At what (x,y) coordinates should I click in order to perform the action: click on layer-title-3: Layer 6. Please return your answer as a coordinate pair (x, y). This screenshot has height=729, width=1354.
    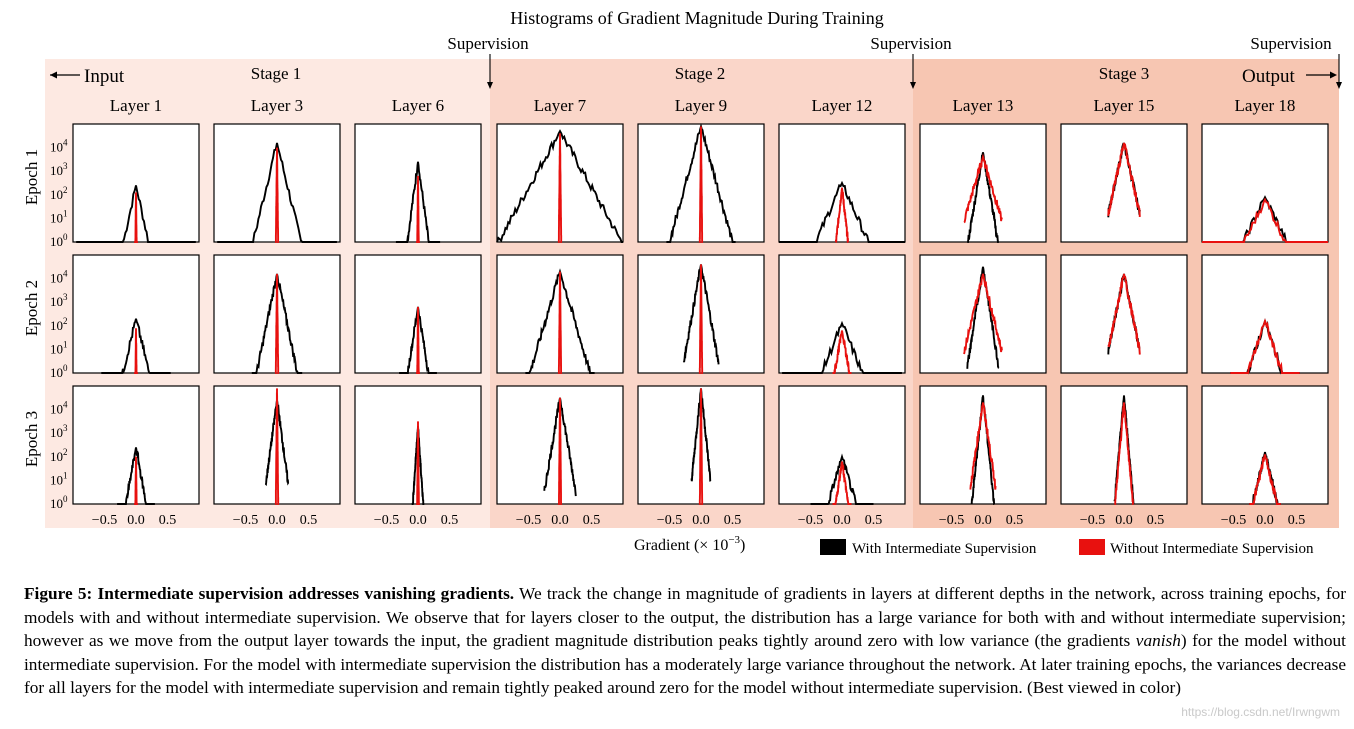
    Looking at the image, I should click on (418, 105).